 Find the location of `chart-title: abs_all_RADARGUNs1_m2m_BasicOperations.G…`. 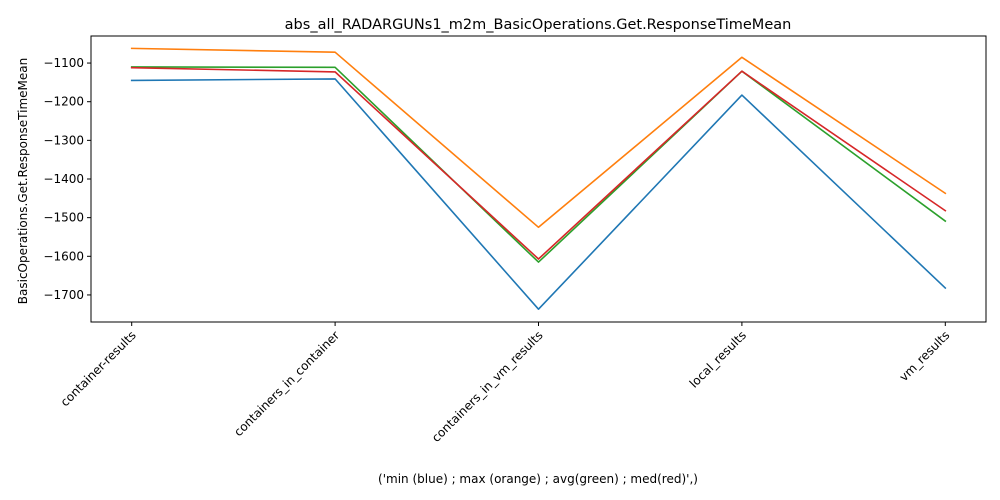

chart-title: abs_all_RADARGUNs1_m2m_BasicOperations.G… is located at coordinates (538, 25).